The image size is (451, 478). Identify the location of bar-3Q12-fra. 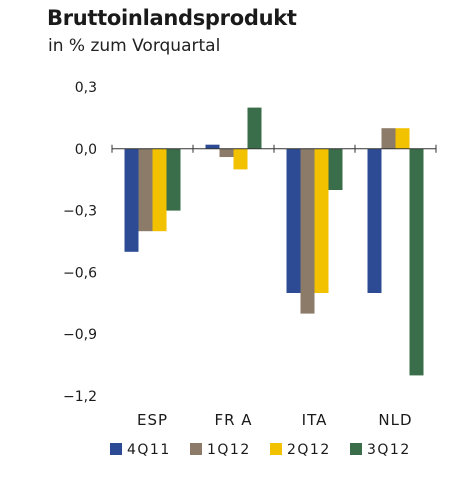
(254, 128).